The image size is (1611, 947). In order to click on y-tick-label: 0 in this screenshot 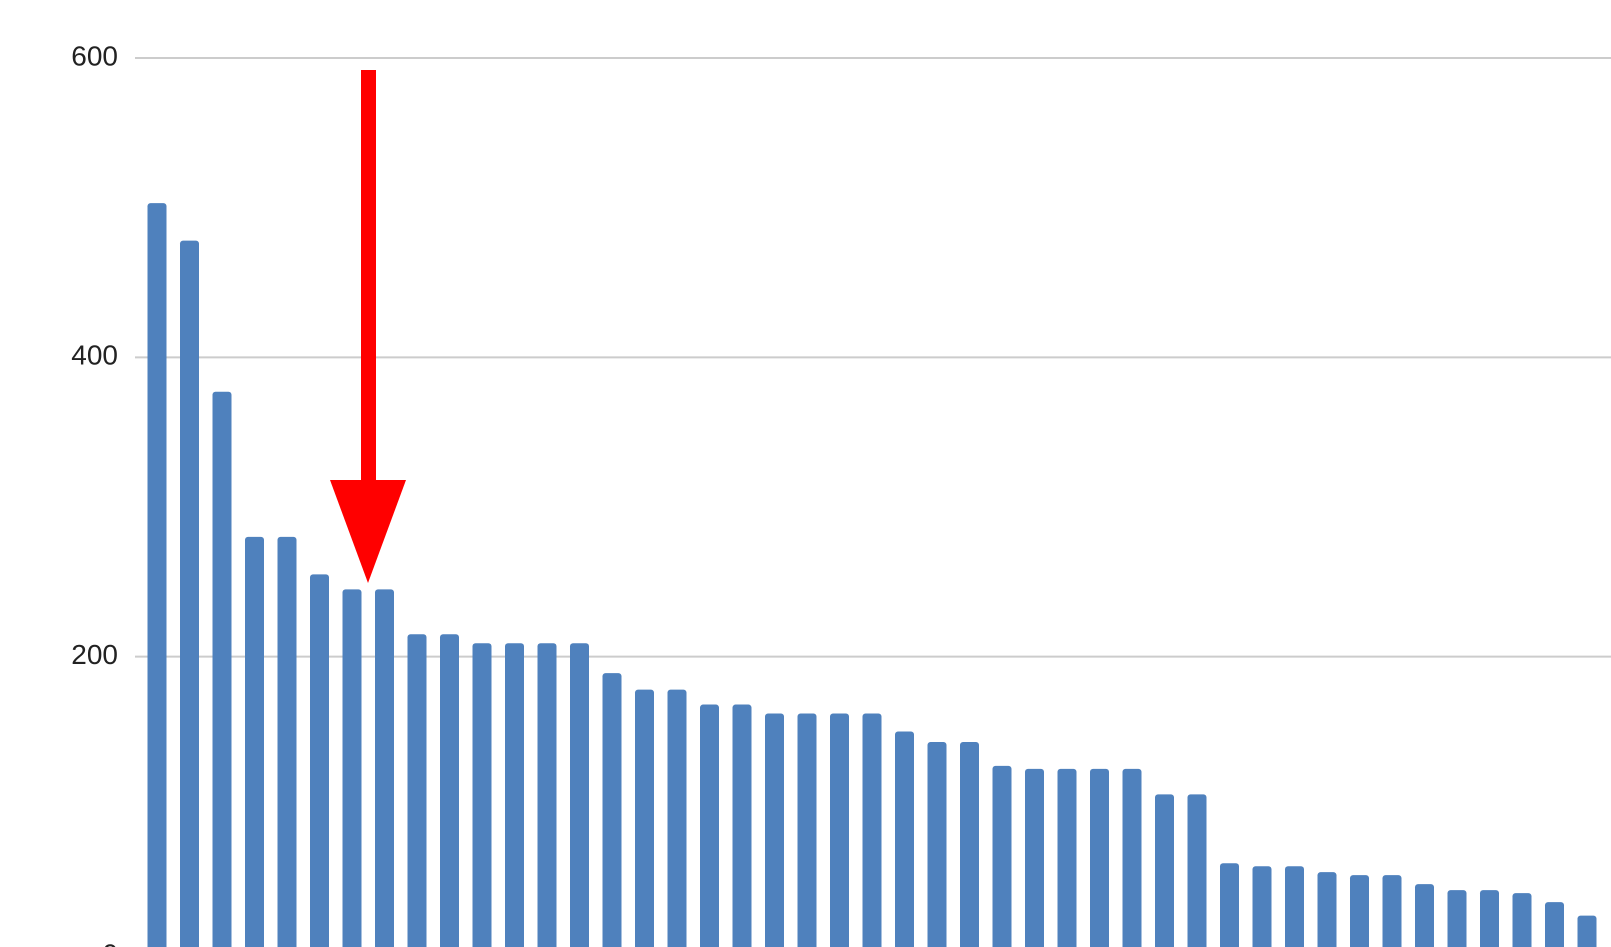, I will do `click(110, 942)`.